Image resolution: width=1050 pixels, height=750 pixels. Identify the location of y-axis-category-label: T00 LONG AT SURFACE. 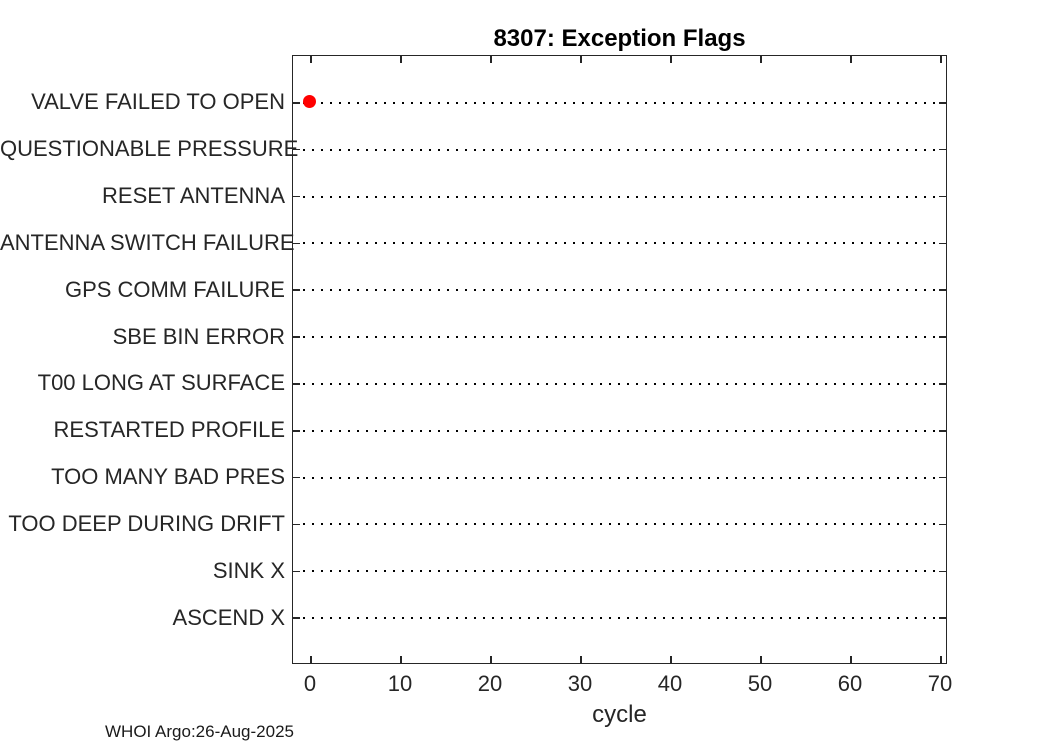
(161, 382).